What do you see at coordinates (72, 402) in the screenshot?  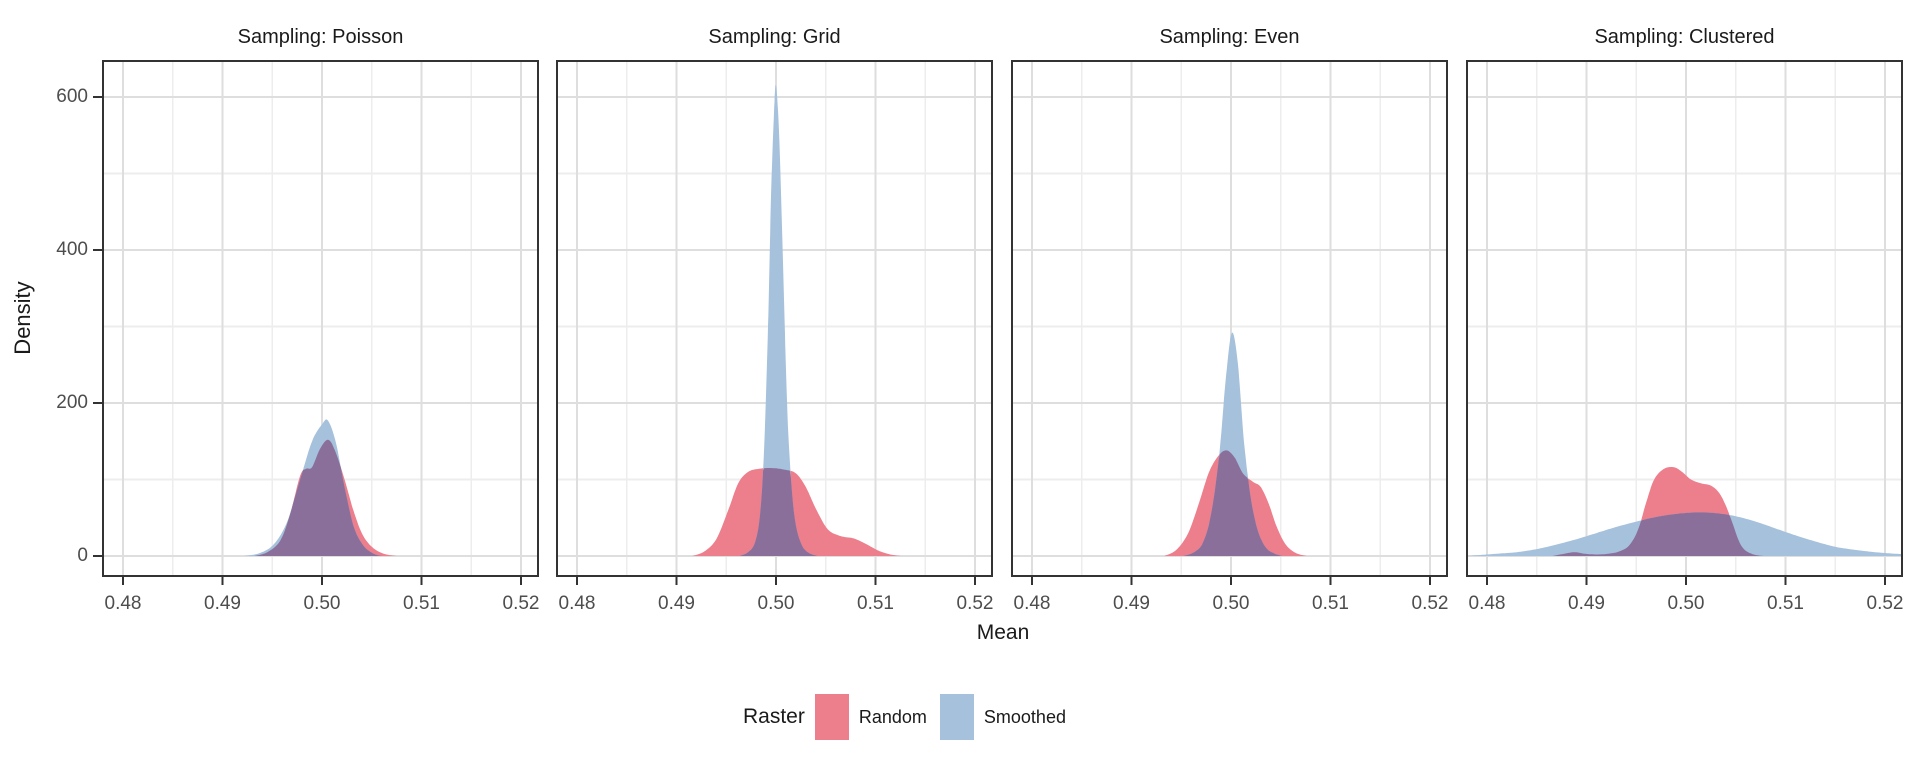 I see `y-tick-label: 200` at bounding box center [72, 402].